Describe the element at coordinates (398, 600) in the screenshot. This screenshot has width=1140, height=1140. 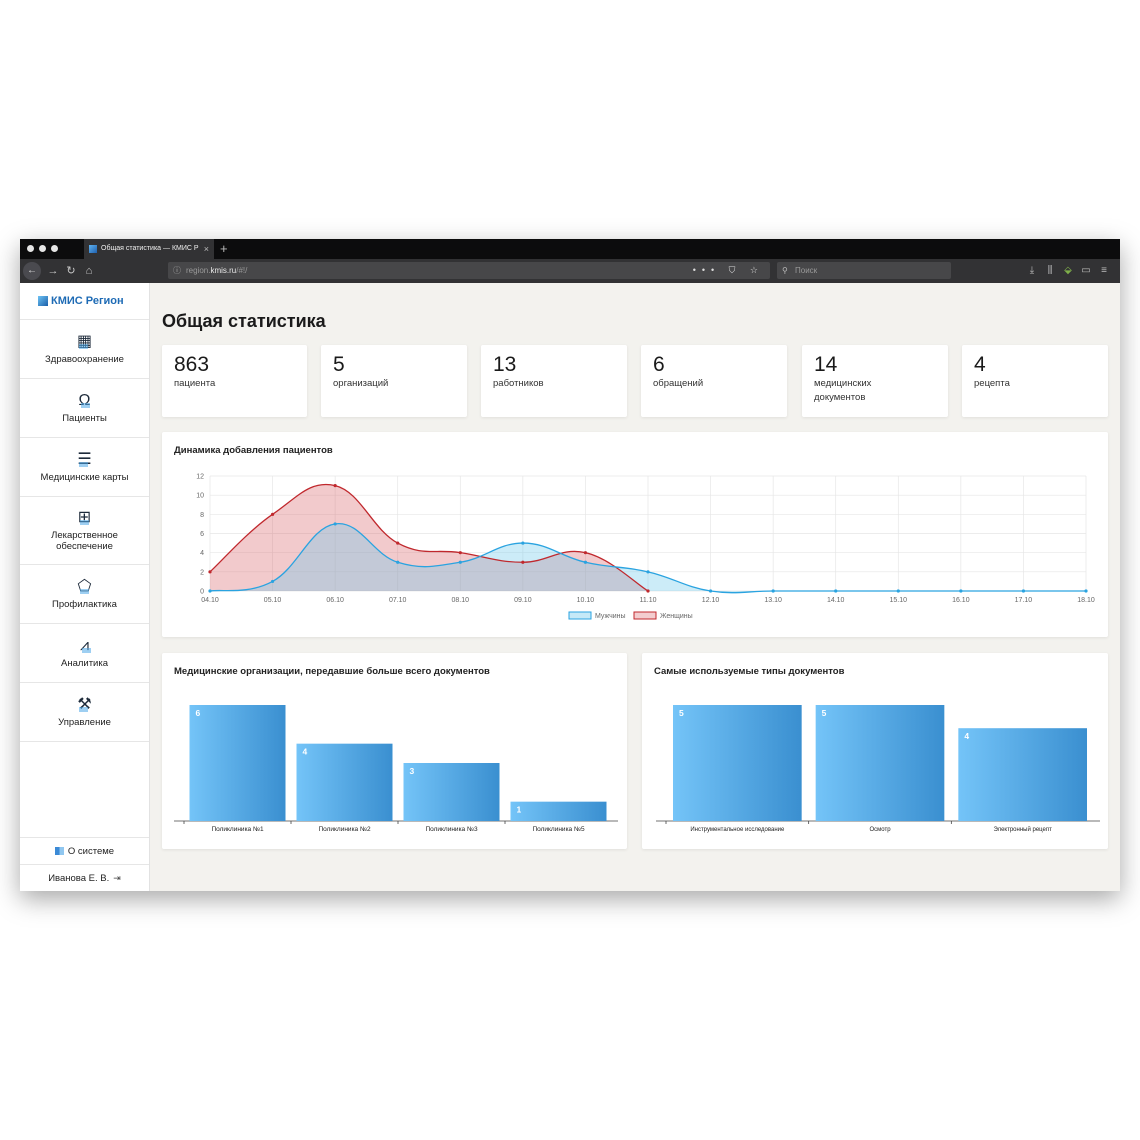
I see `x-tick-label: 07.10` at that location.